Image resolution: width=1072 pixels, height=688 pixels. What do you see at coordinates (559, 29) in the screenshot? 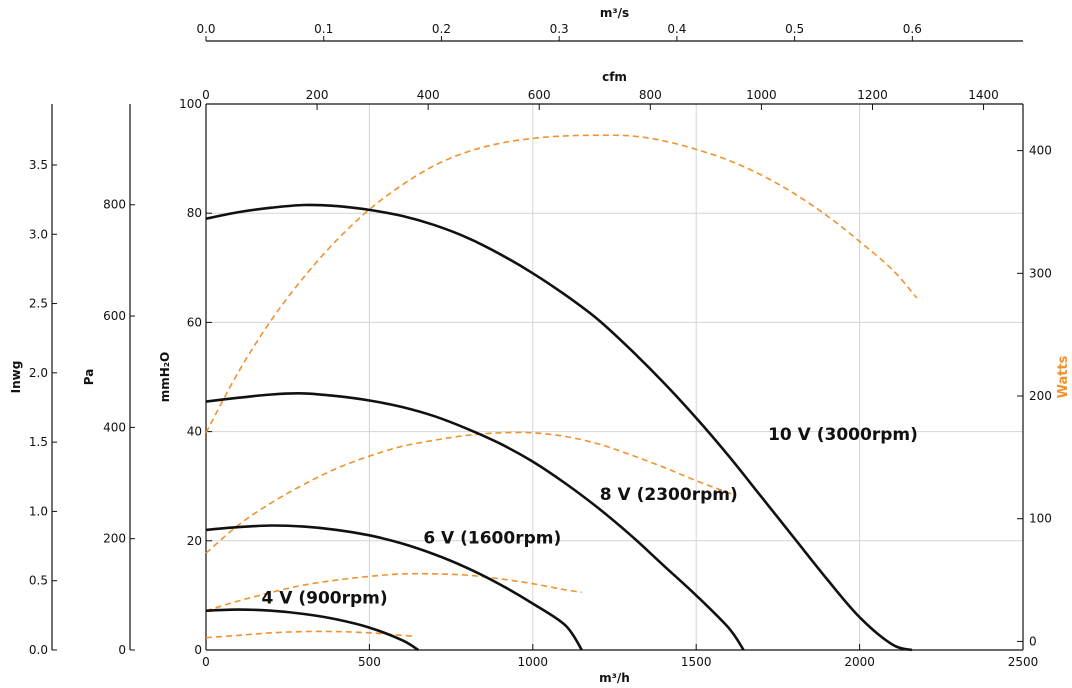
I see `m3s-tick-label: 0.3` at bounding box center [559, 29].